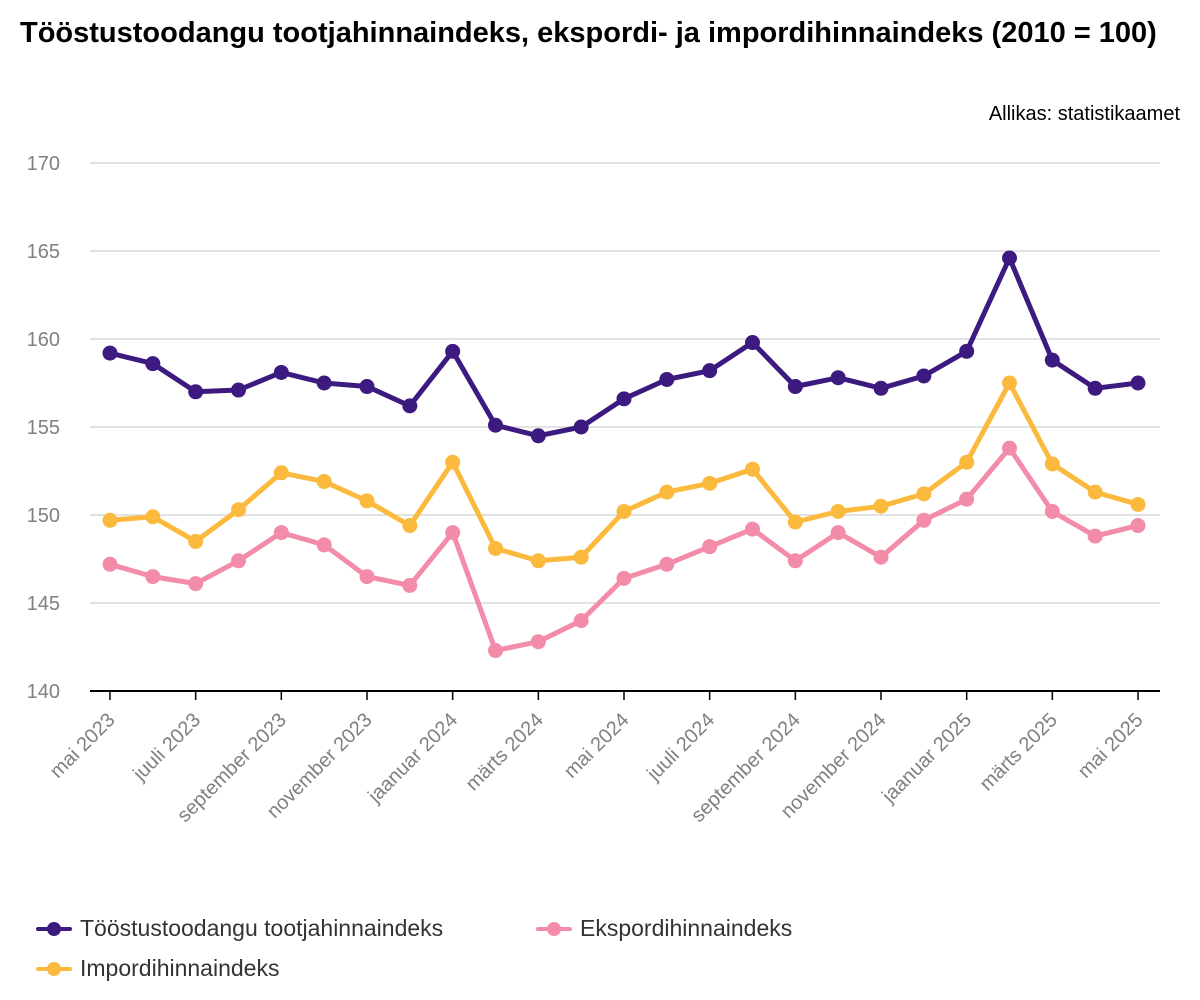 The width and height of the screenshot is (1200, 1000). Describe the element at coordinates (664, 928) in the screenshot. I see `legend-item-series-1: Ekspordihinnaindeks` at that location.